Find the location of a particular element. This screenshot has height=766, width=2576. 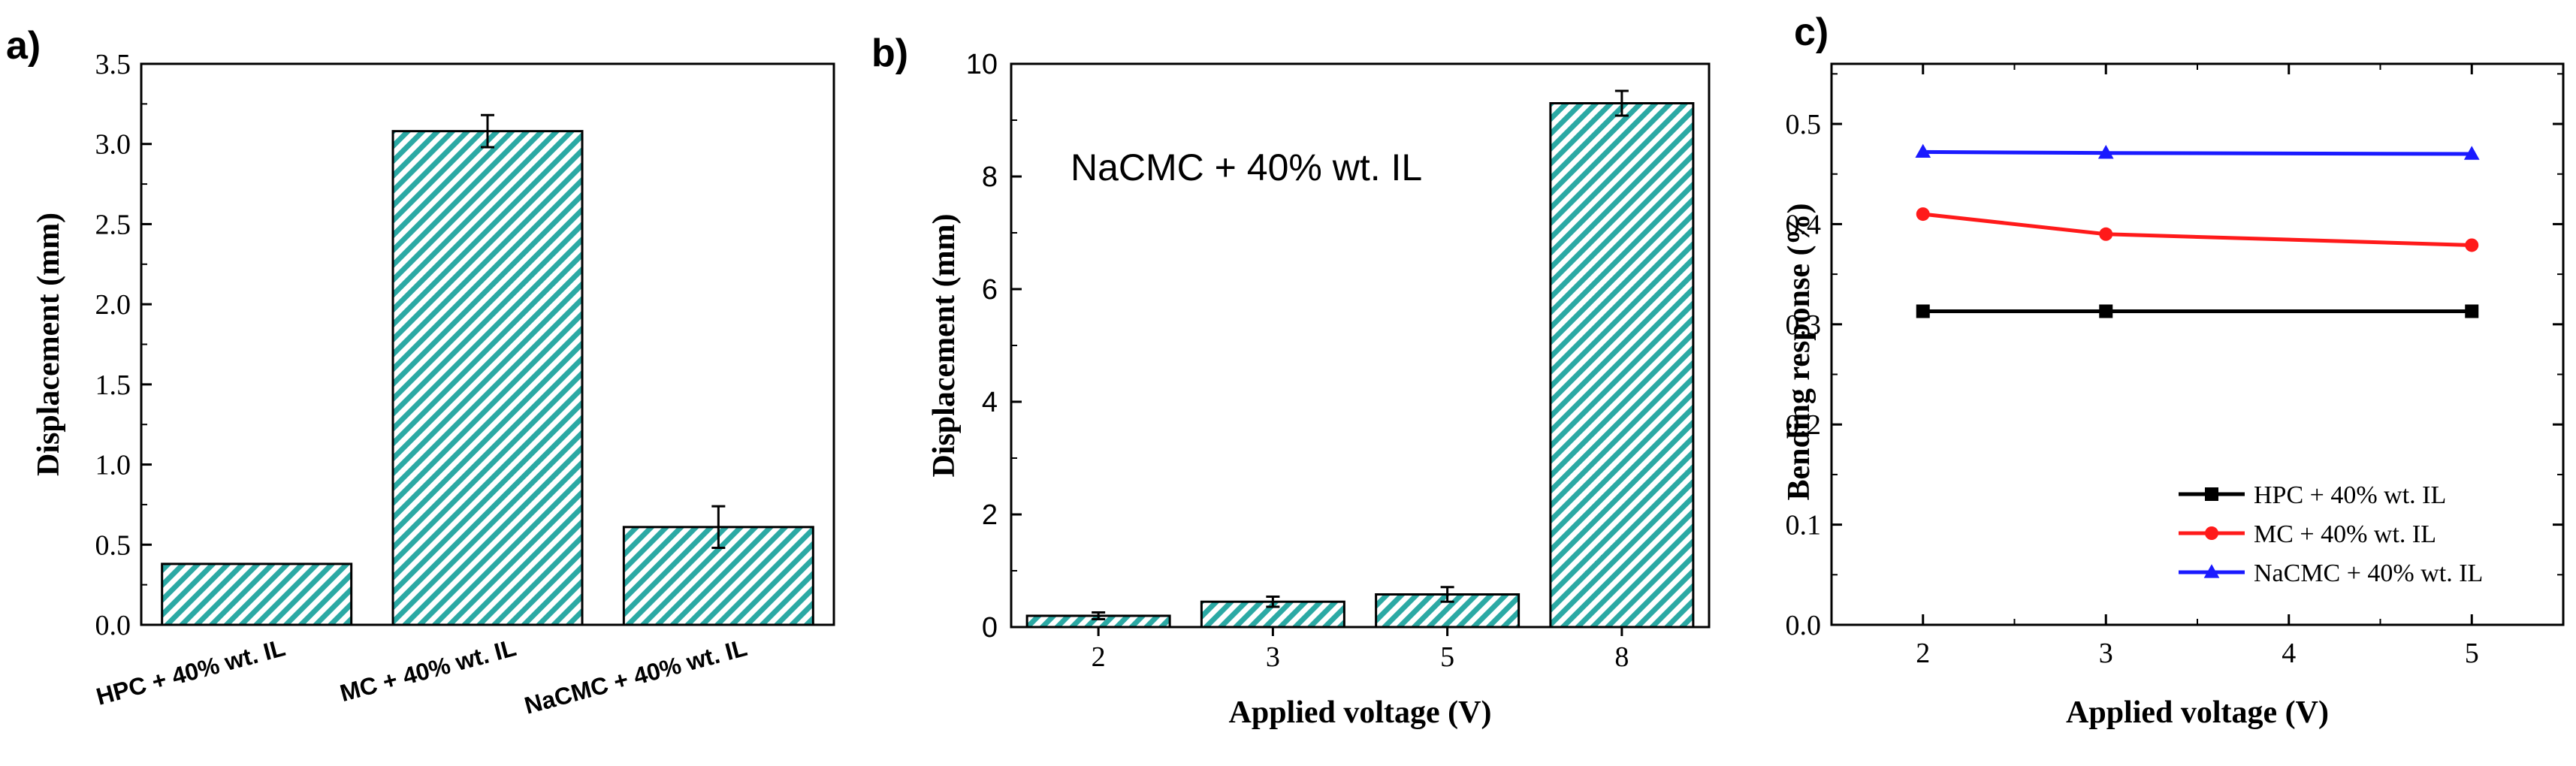

y-tick-label: 3.5 is located at coordinates (113, 64).